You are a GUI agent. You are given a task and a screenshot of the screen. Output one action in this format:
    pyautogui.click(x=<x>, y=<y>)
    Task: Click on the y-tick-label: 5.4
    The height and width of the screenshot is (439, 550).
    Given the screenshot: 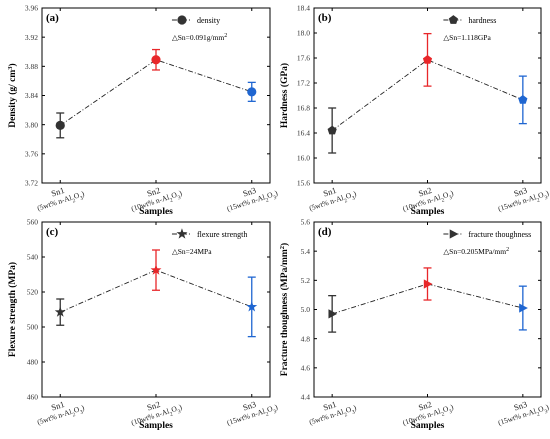 What is the action you would take?
    pyautogui.click(x=306, y=251)
    